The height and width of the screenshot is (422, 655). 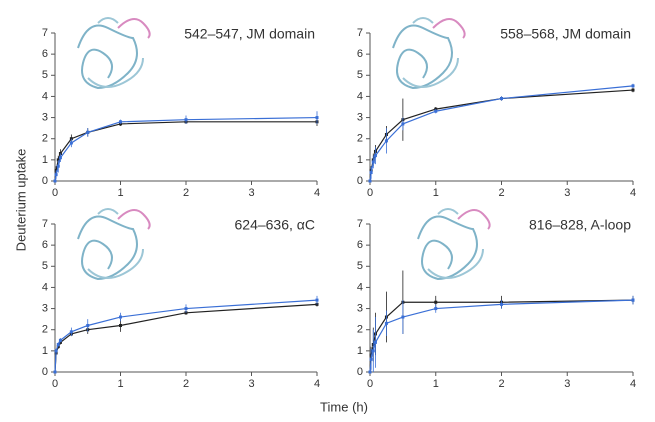 What do you see at coordinates (275, 225) in the screenshot?
I see `panel-title: 624–636, αC` at bounding box center [275, 225].